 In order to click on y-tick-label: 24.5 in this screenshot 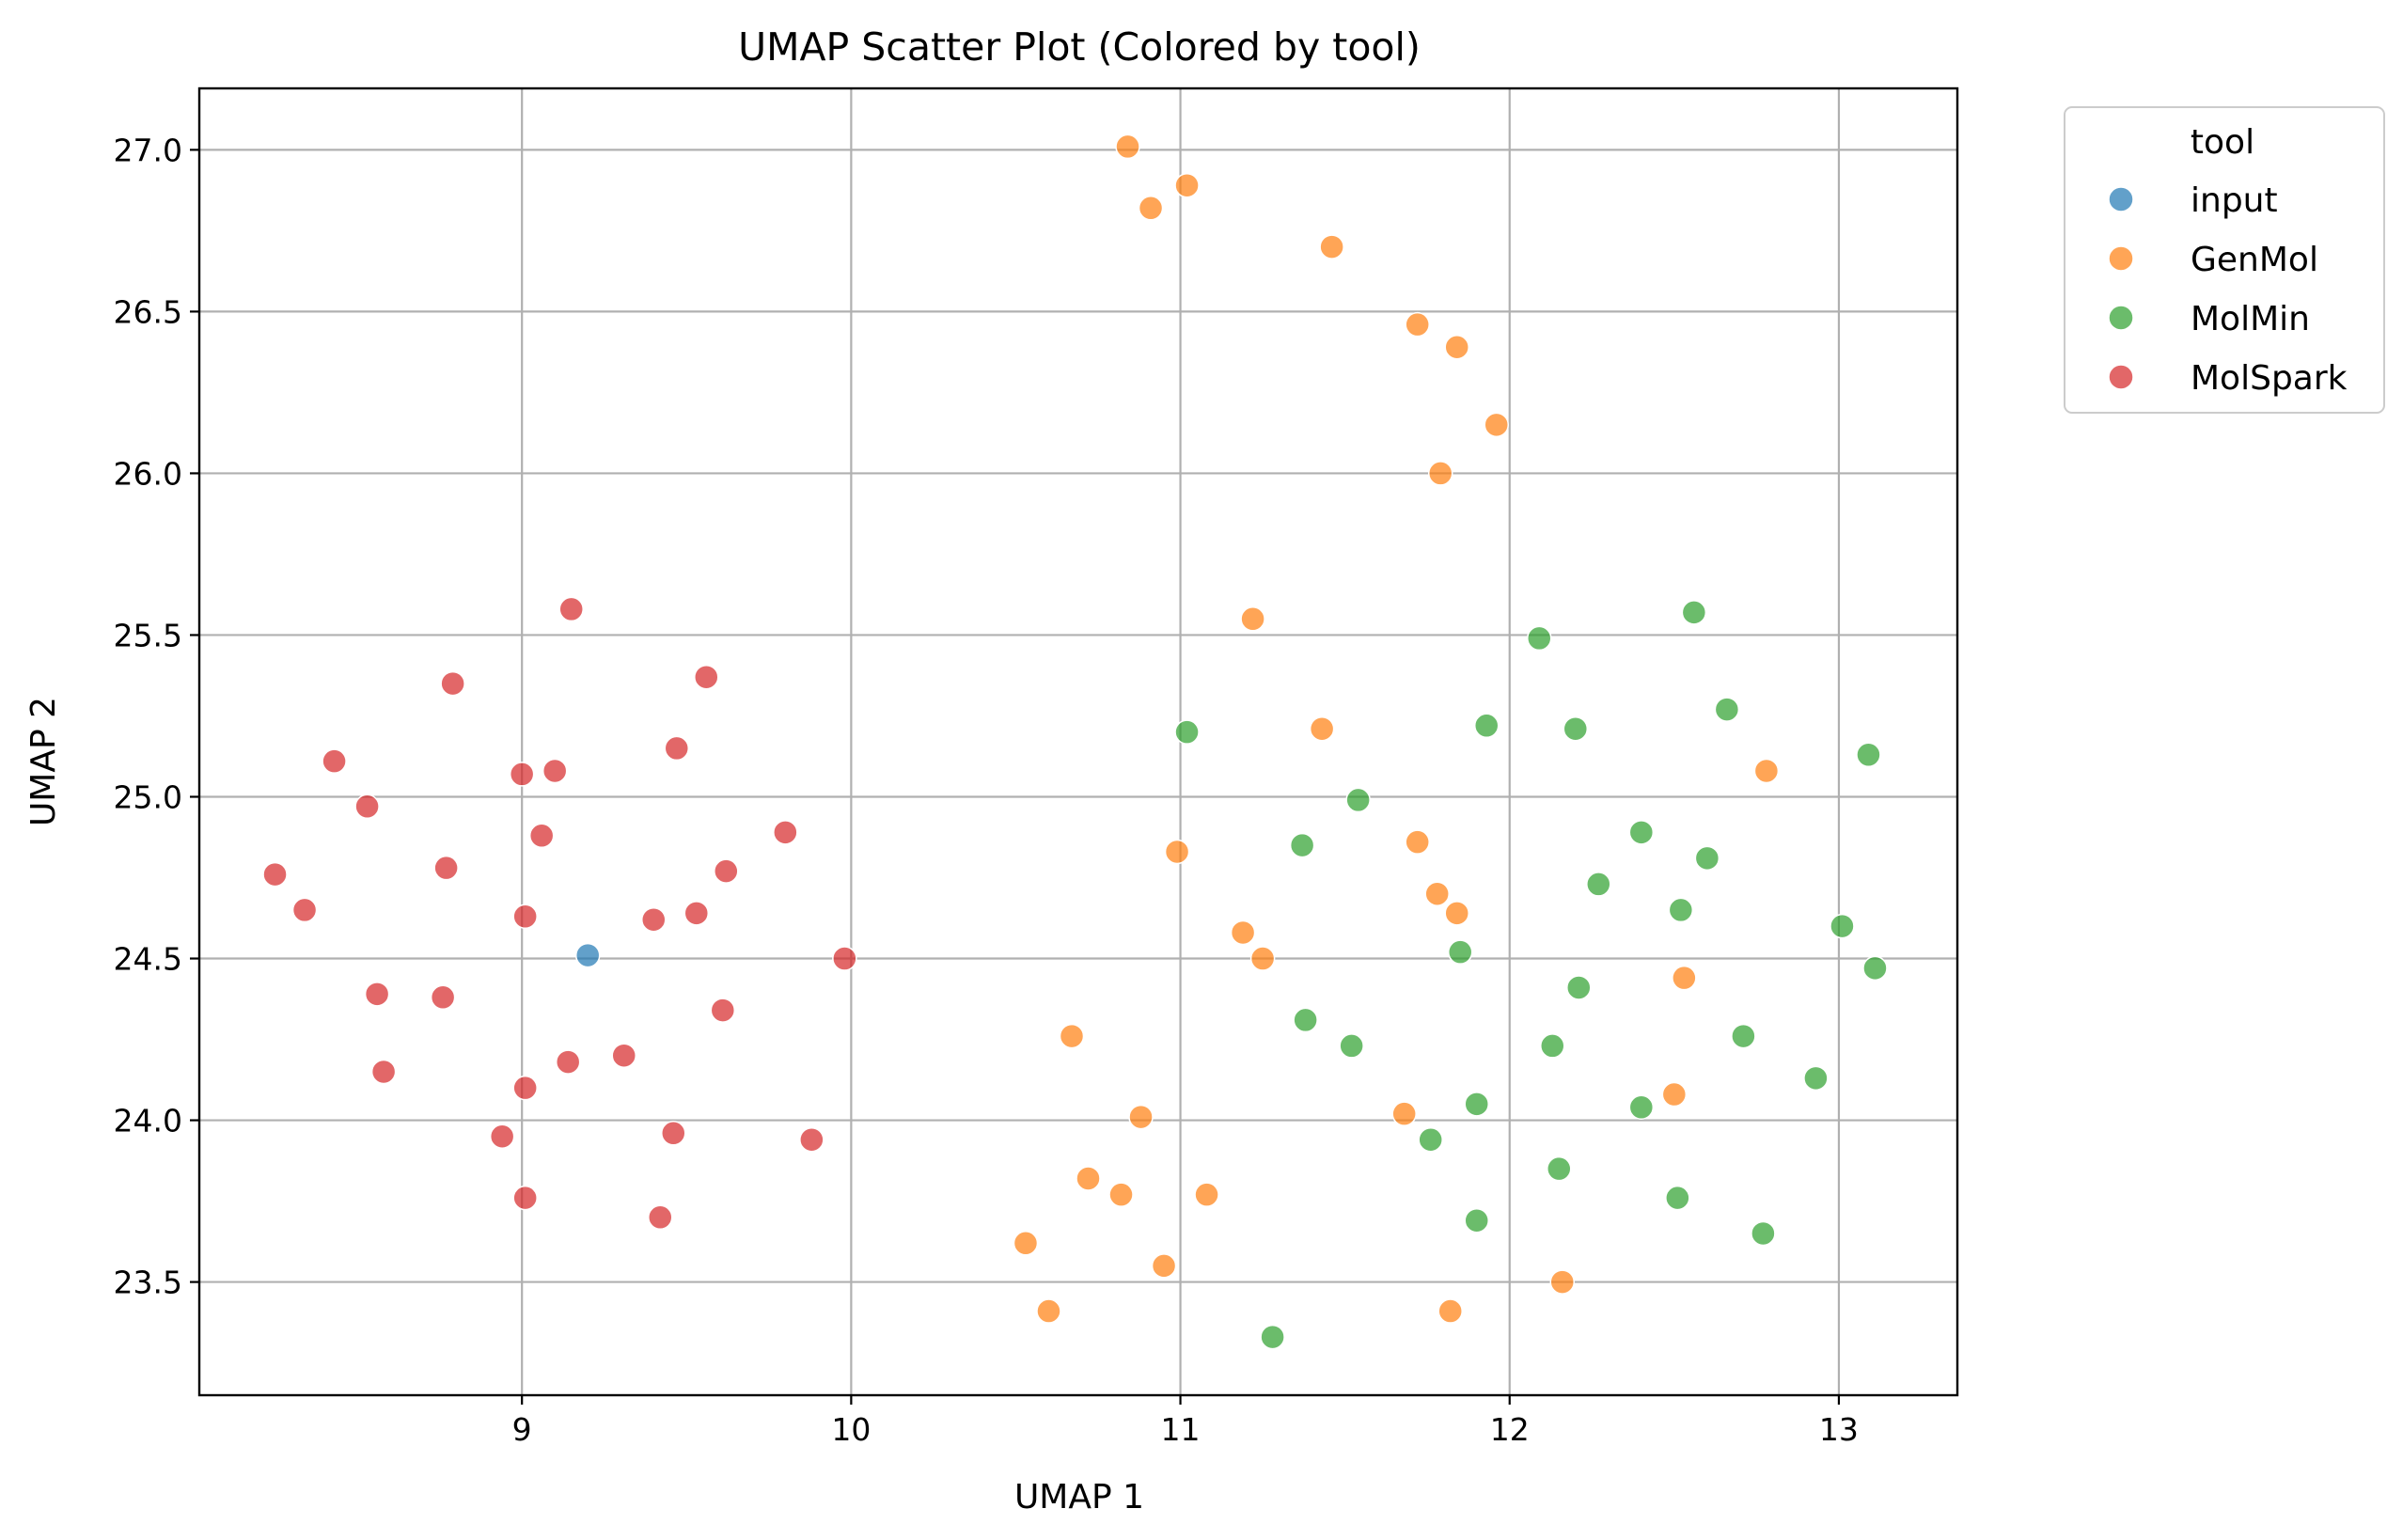, I will do `click(148, 959)`.